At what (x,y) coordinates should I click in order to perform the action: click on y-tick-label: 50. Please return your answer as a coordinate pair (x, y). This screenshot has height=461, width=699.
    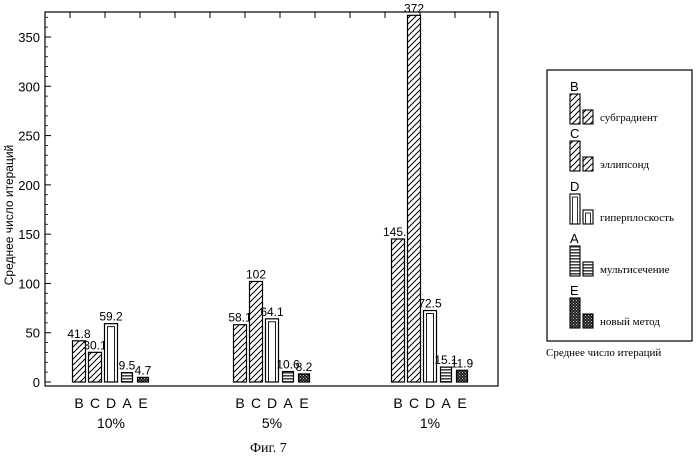
    Looking at the image, I should click on (33, 333).